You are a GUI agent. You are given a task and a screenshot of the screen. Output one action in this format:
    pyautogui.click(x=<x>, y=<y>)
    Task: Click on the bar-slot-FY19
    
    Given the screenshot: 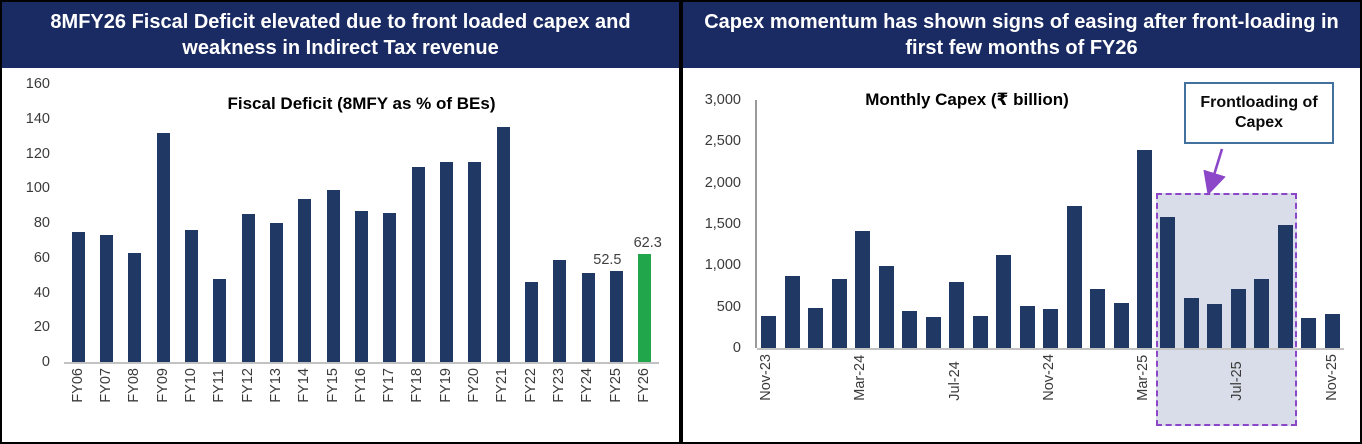 What is the action you would take?
    pyautogui.click(x=446, y=223)
    